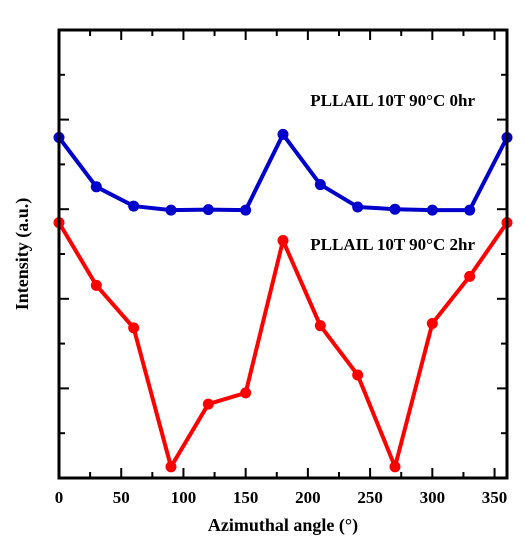 This screenshot has height=550, width=525. I want to click on x-tick-labels: 0 50 100 150 200 250 300 350, so click(281, 497).